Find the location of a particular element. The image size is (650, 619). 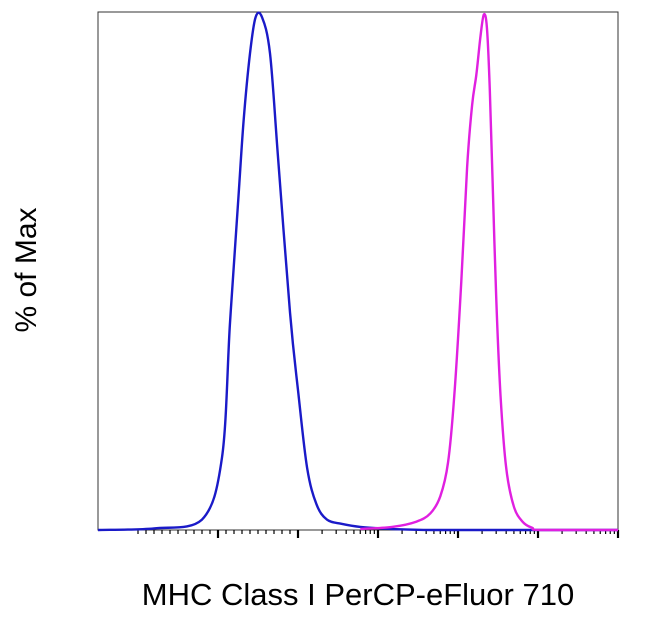

x-axis-ticks is located at coordinates (378, 534).